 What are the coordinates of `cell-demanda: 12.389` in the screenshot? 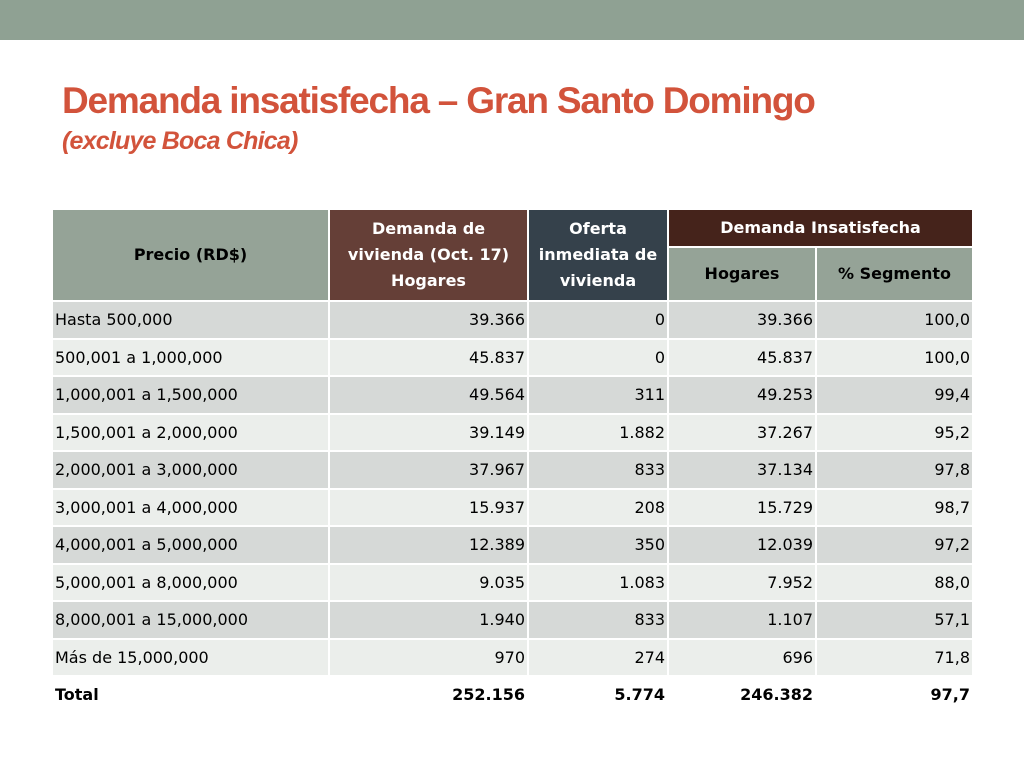 It's located at (428, 545).